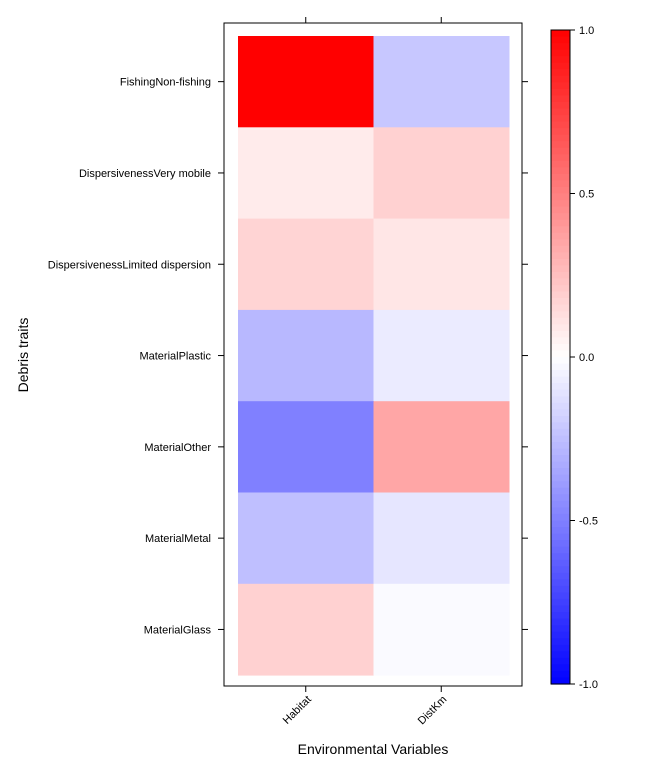  What do you see at coordinates (433, 711) in the screenshot?
I see `x-tick-label: DistKm` at bounding box center [433, 711].